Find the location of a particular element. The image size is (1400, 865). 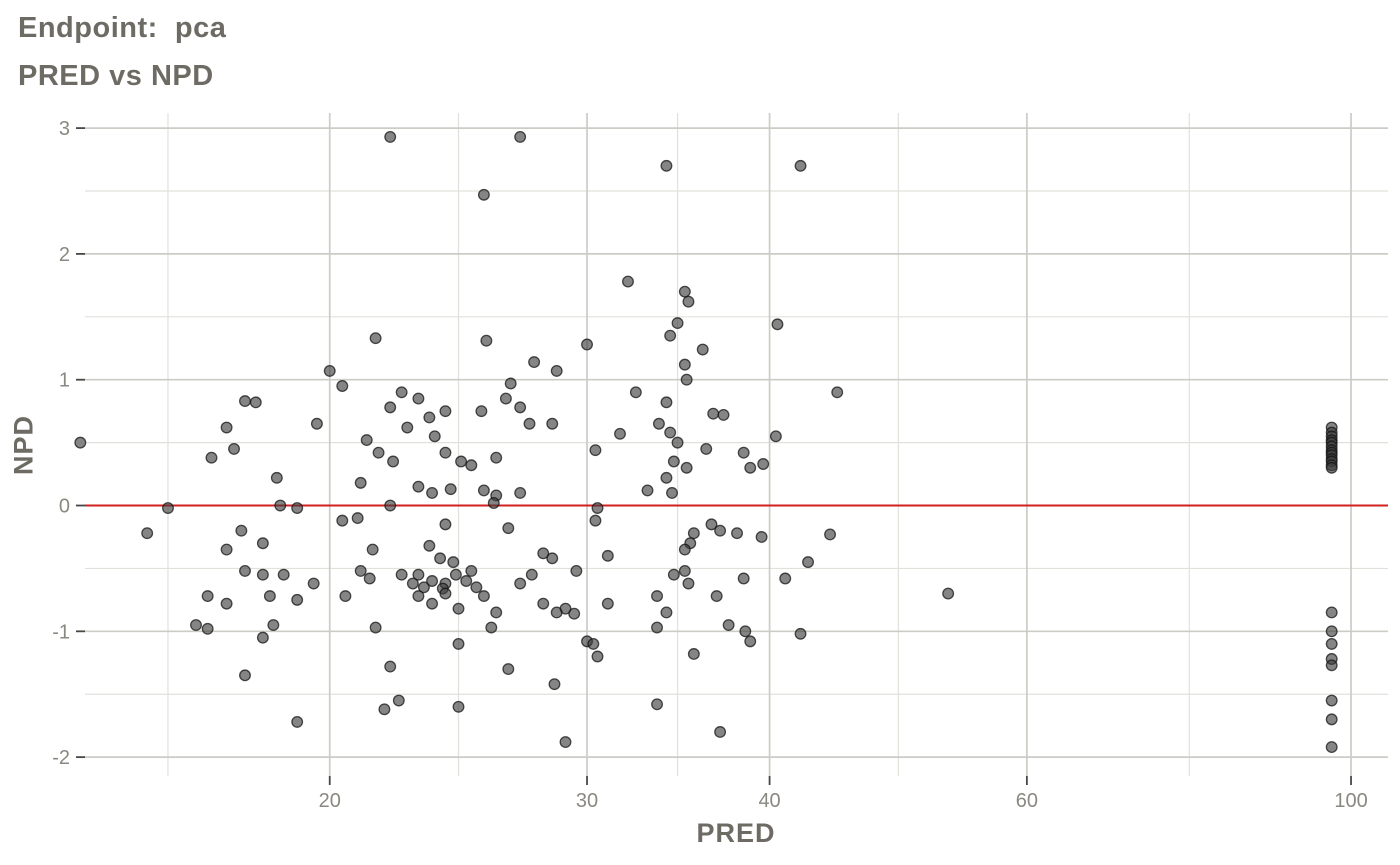

svg-text: -1 is located at coordinates (61, 632).